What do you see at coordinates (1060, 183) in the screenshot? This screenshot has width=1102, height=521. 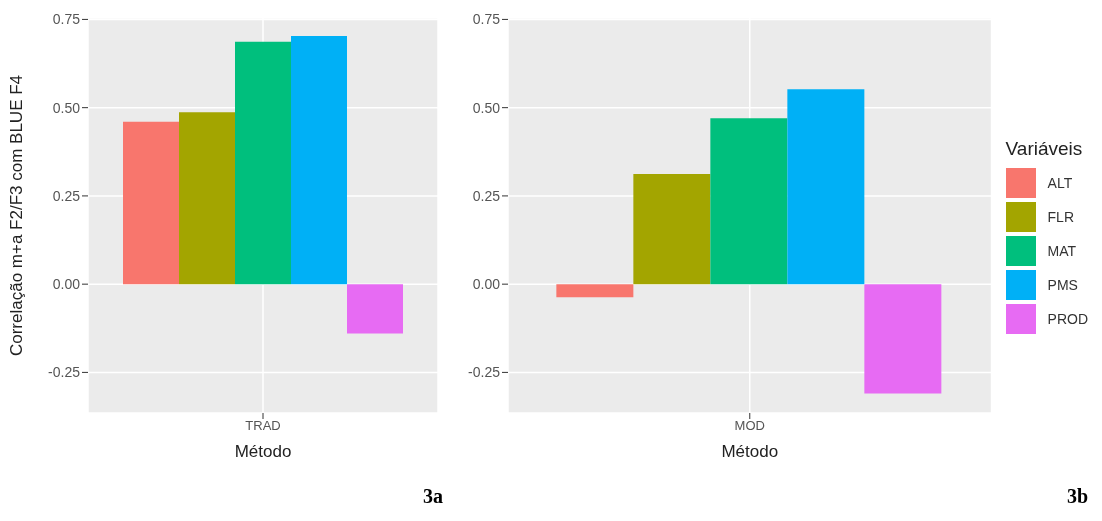 I see `legend-label: ALT` at bounding box center [1060, 183].